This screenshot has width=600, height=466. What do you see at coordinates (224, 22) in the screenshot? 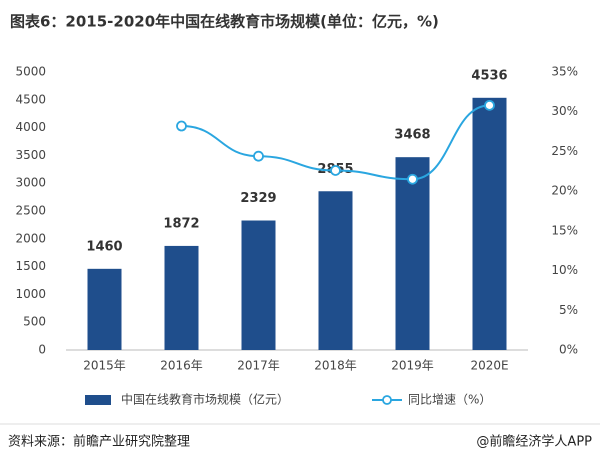
I see `chart-title: 图表6：2015-2020年中国在线教育市场规模(单位：亿元，%)` at bounding box center [224, 22].